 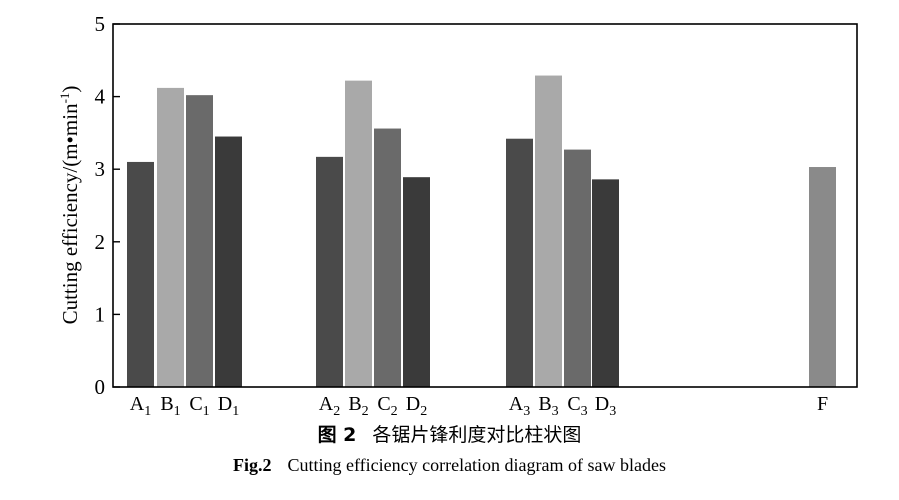 I want to click on x-tick-label-d1: D1, so click(x=228, y=406).